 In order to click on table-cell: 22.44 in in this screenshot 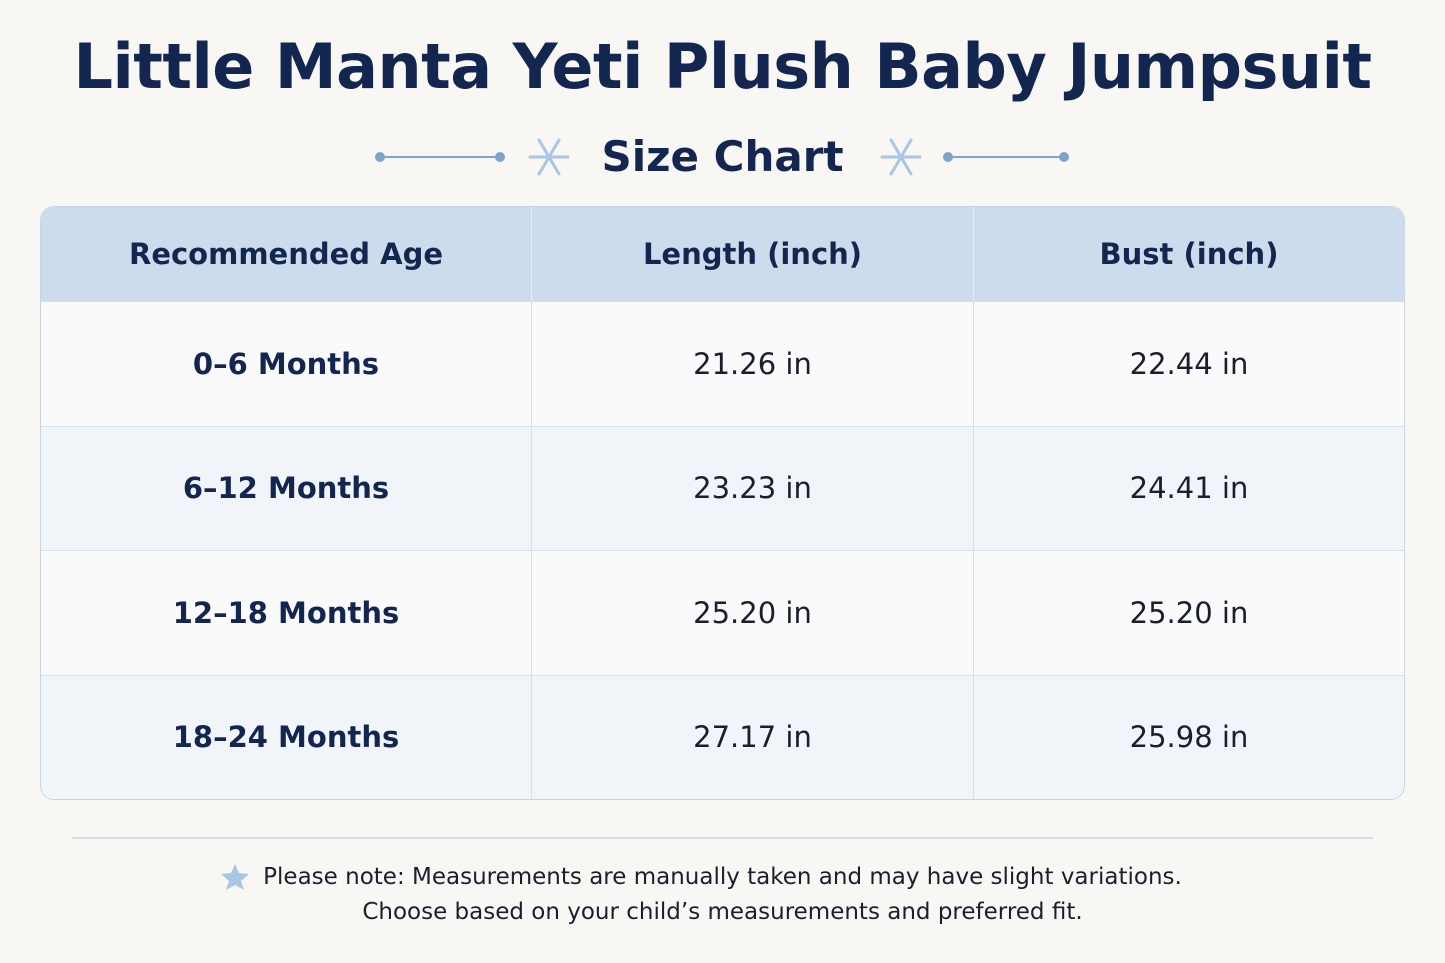, I will do `click(1188, 364)`.